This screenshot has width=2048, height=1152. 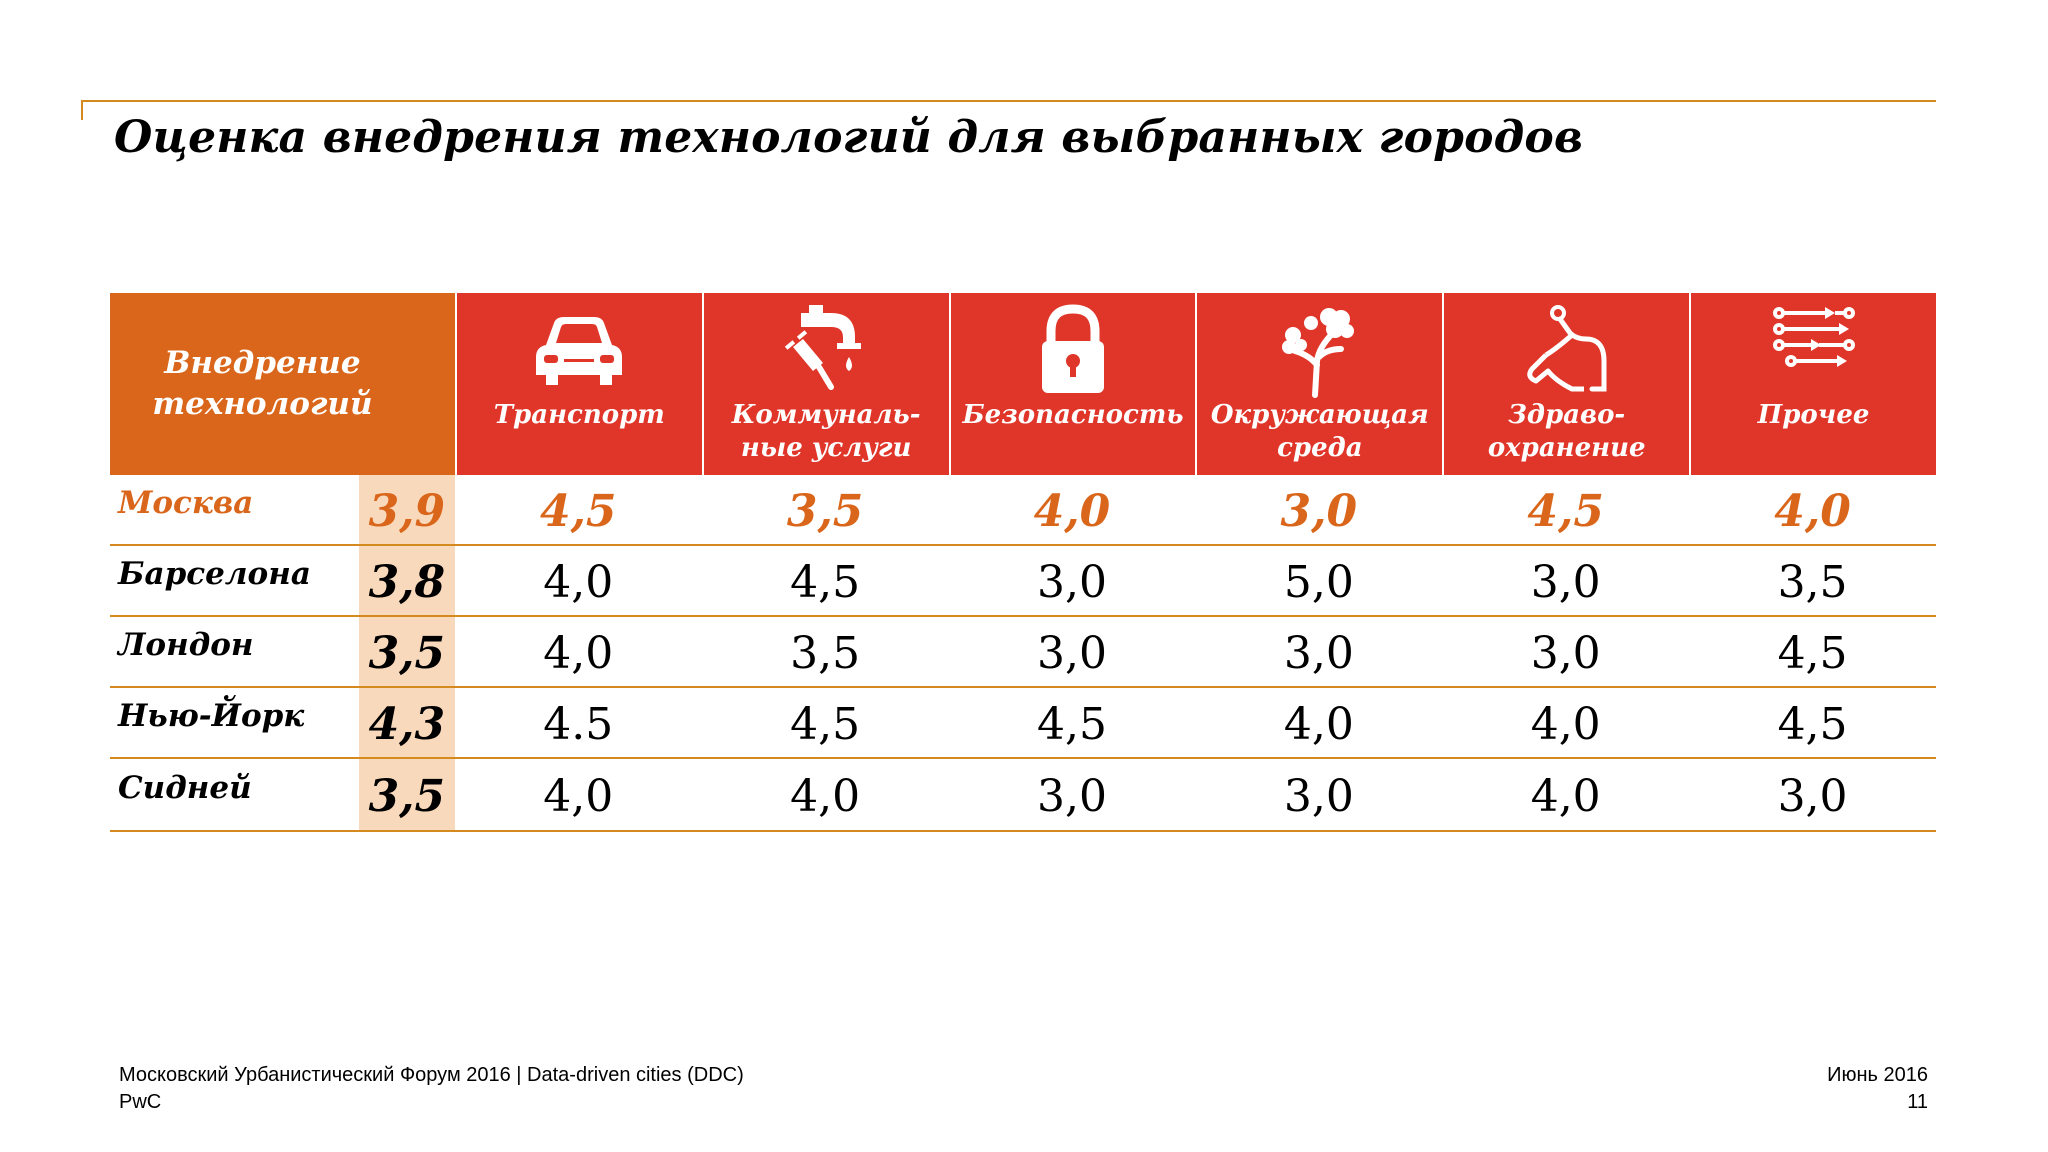 What do you see at coordinates (1813, 415) in the screenshot?
I see `header-category-label: Прочее` at bounding box center [1813, 415].